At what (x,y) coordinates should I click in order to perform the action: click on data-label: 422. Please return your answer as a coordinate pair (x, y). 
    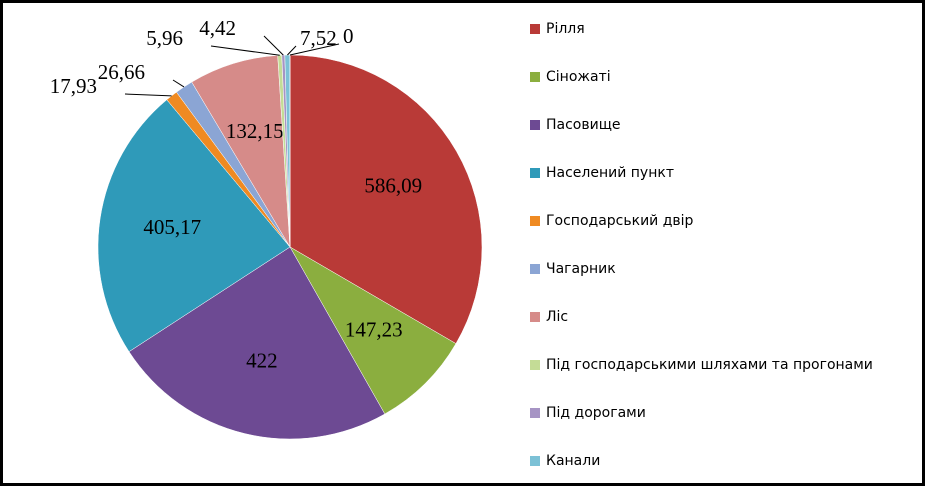
    Looking at the image, I should click on (262, 360).